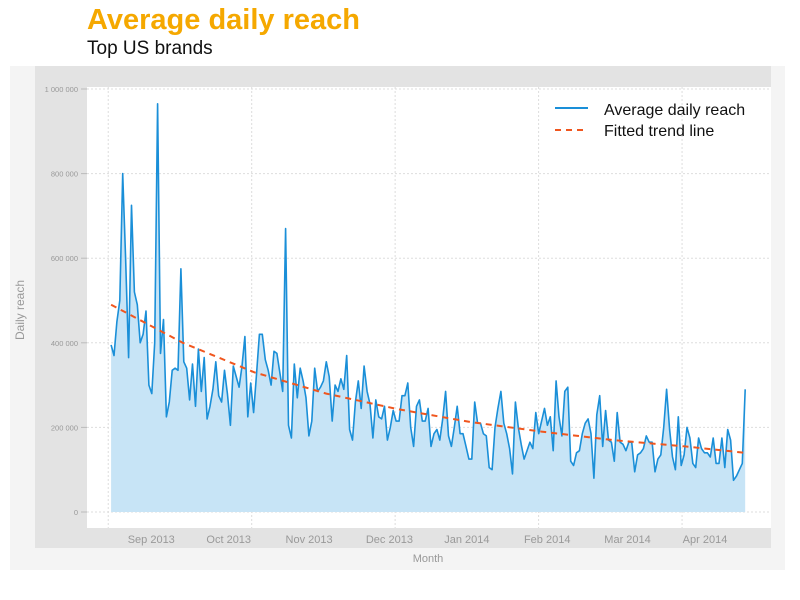  What do you see at coordinates (61, 89) in the screenshot?
I see `y-tick-label: 1 000 000` at bounding box center [61, 89].